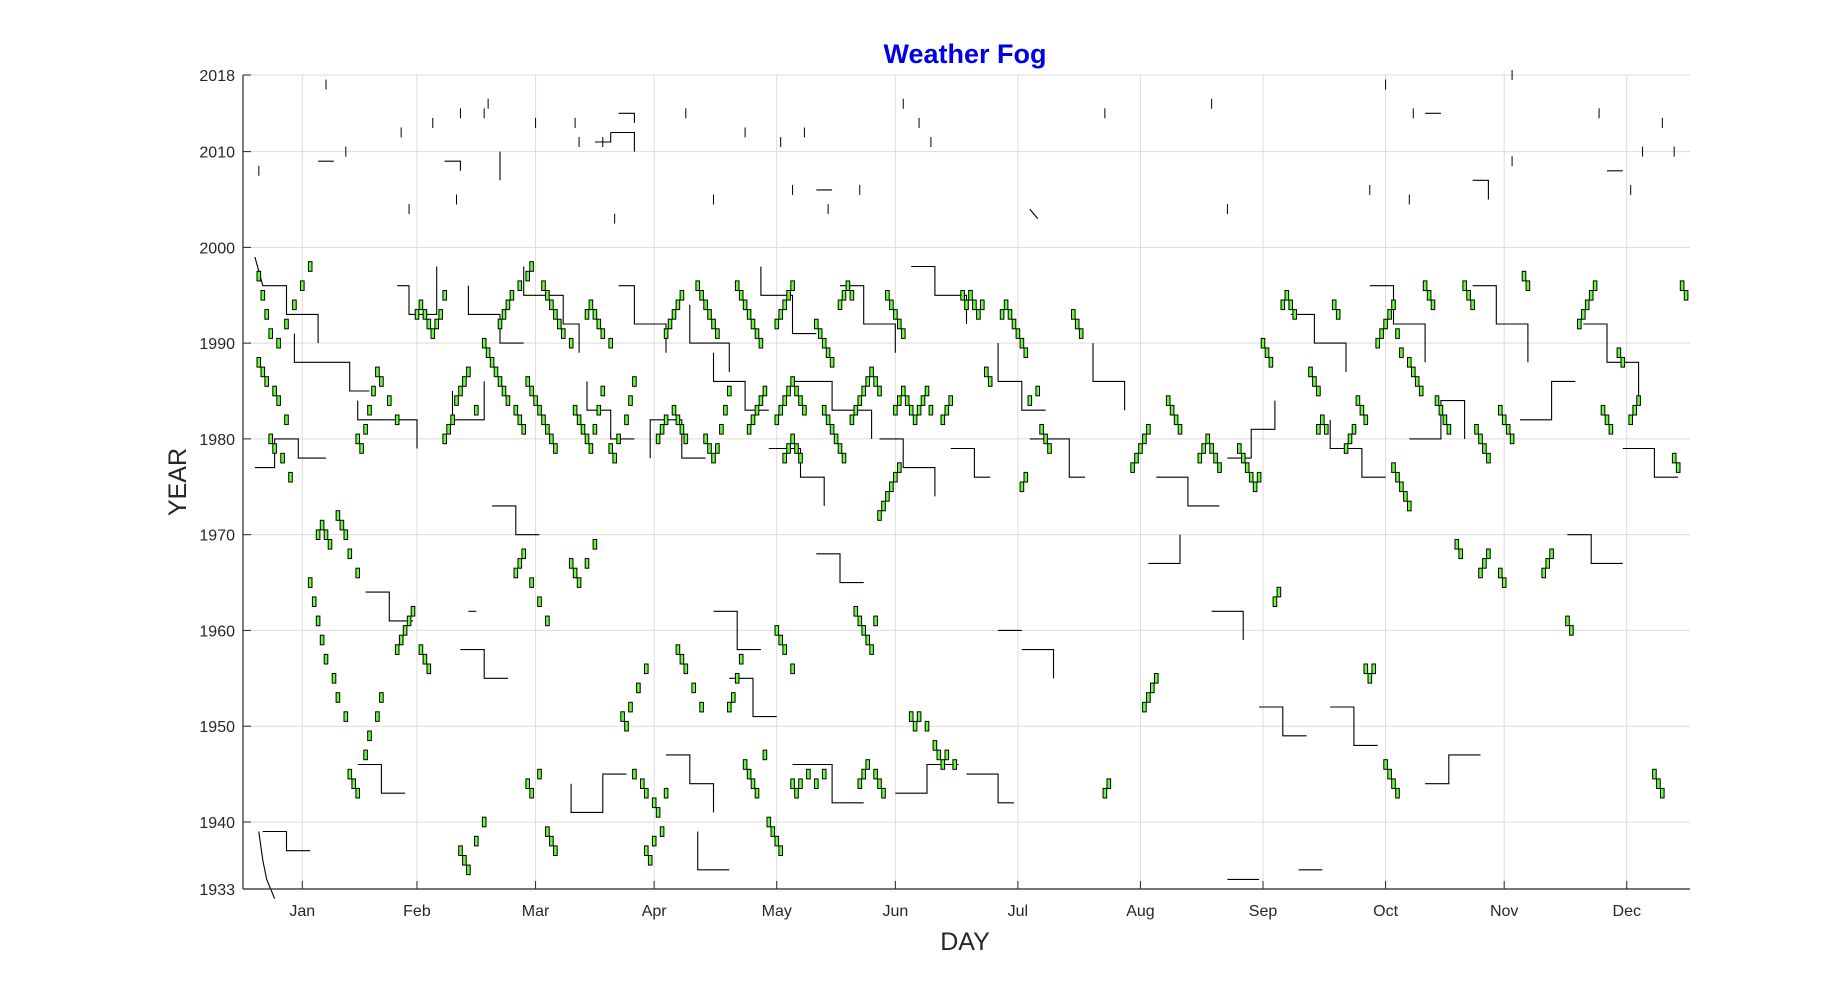 The height and width of the screenshot is (987, 1842). What do you see at coordinates (965, 911) in the screenshot?
I see `x-tick-labels: Jan Feb Mar Apr May Jun Jul Aug Sep Oct Nov Dec` at bounding box center [965, 911].